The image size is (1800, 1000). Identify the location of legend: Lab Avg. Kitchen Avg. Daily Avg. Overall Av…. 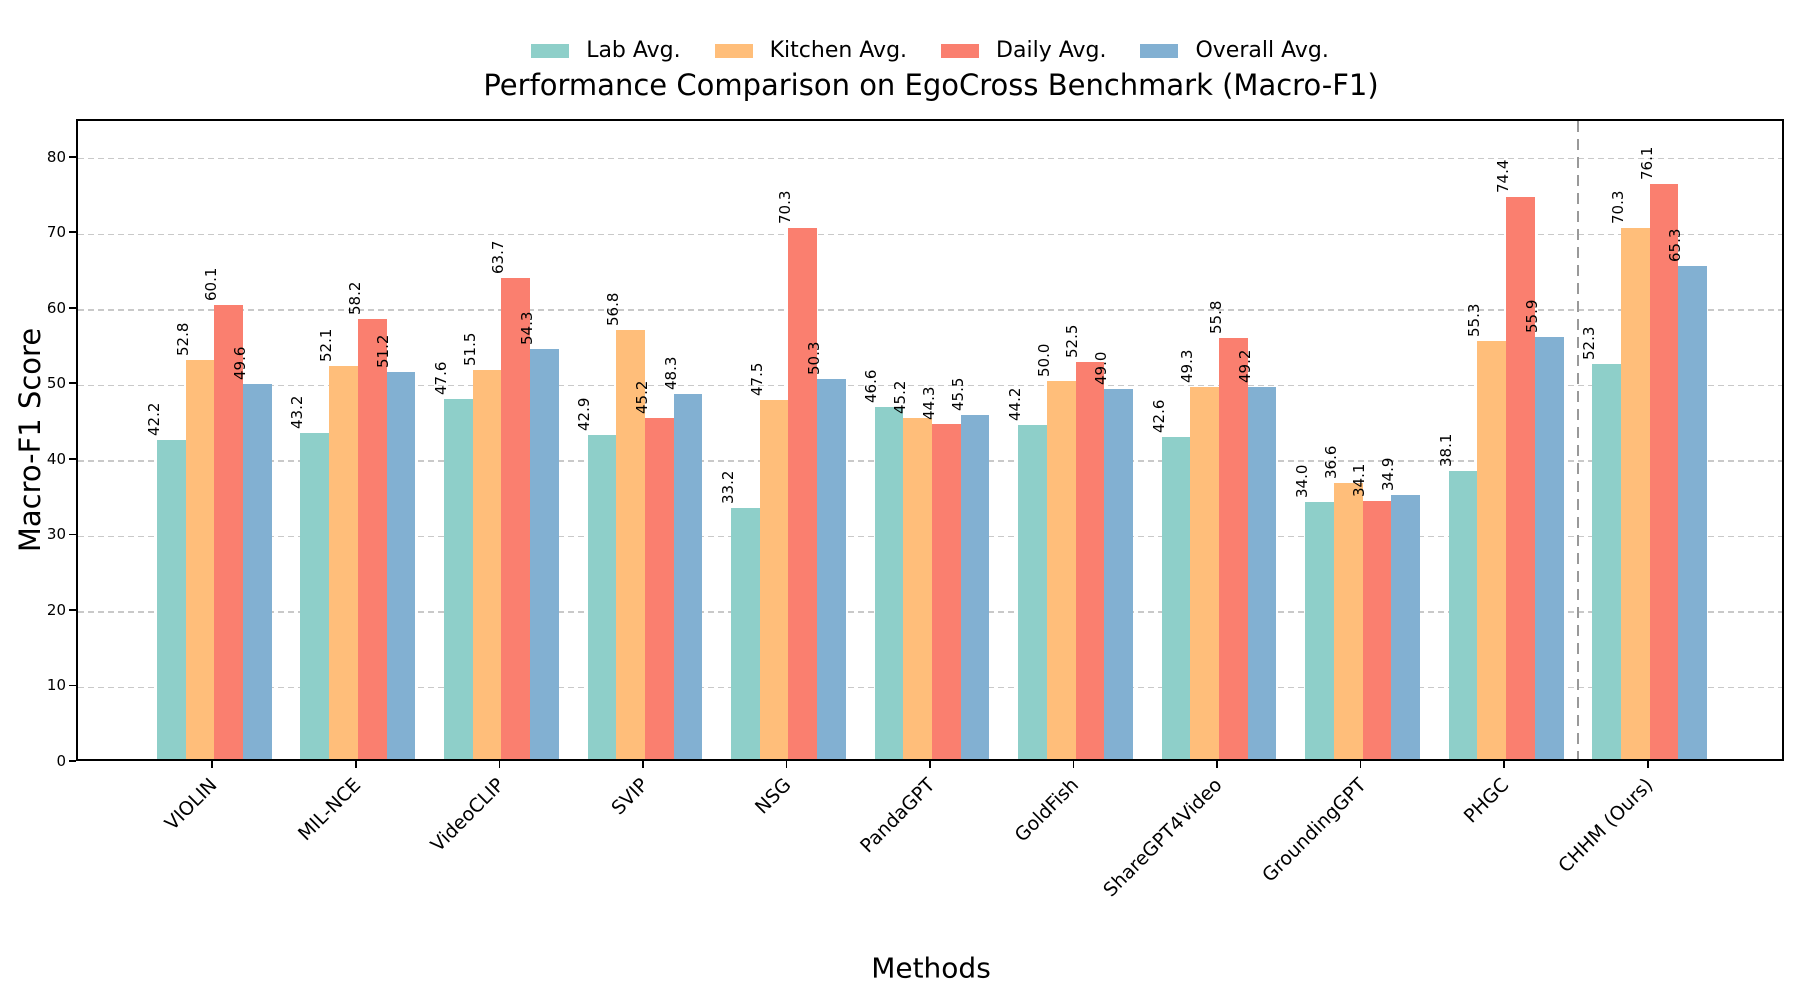
(930, 51).